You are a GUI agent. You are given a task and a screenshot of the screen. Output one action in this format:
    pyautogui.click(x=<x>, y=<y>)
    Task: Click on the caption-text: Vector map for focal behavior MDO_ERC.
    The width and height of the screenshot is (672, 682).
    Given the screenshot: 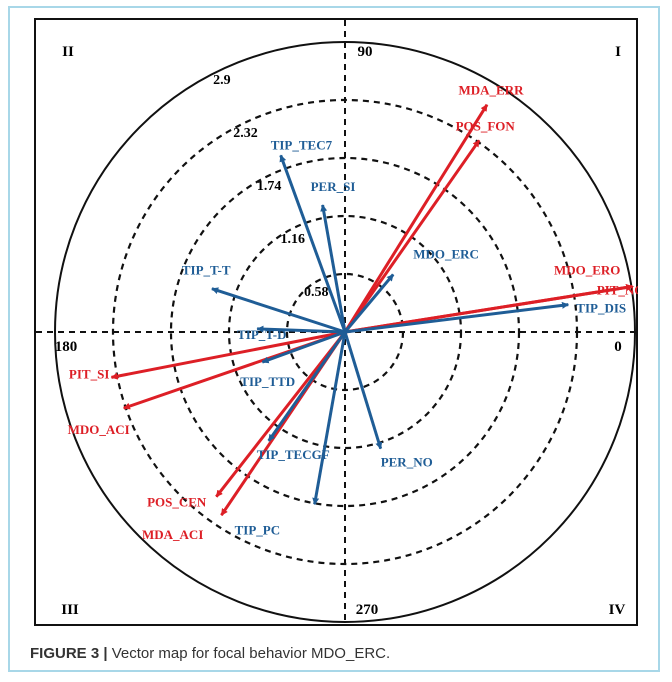 What is the action you would take?
    pyautogui.click(x=249, y=653)
    